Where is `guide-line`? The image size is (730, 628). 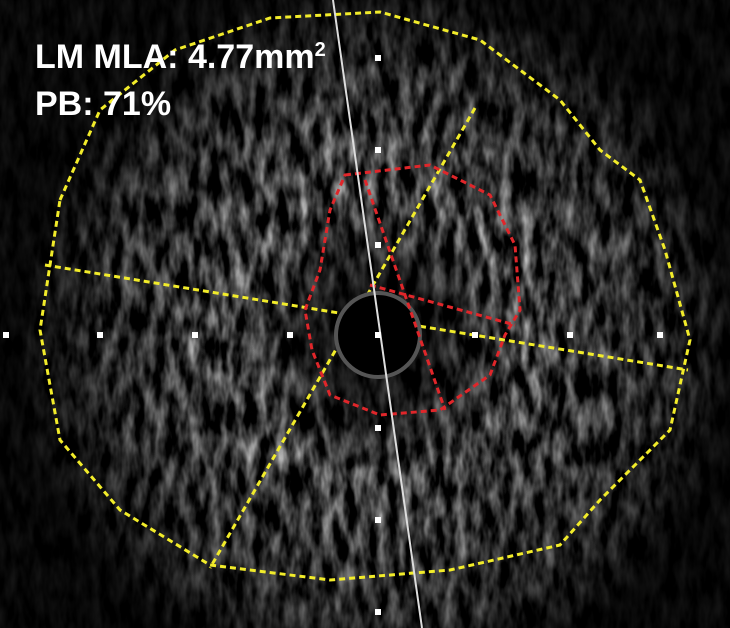
guide-line is located at coordinates (377, 314).